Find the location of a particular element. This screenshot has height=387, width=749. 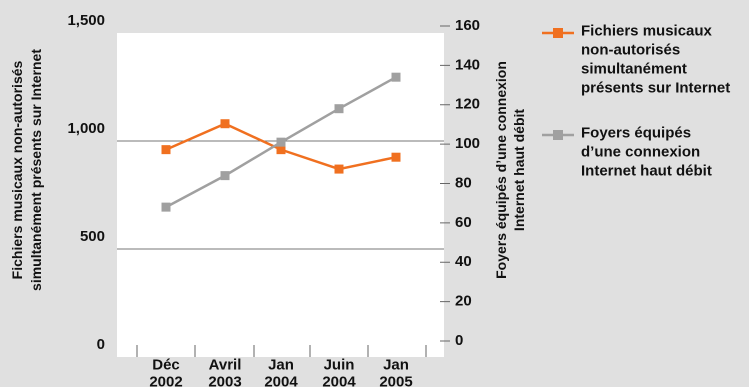

right-axis-title-line: Internet haut débit is located at coordinates (519, 170).